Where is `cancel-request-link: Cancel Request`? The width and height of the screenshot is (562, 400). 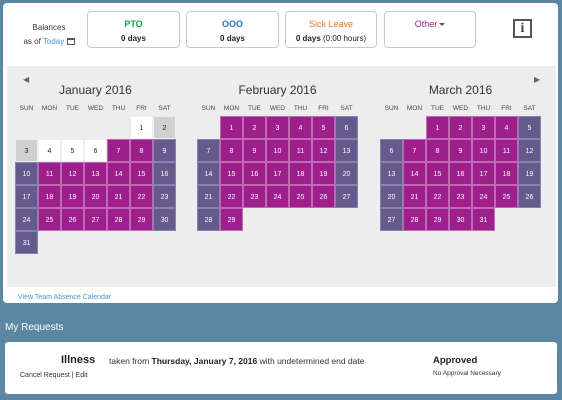
cancel-request-link: Cancel Request is located at coordinates (45, 375).